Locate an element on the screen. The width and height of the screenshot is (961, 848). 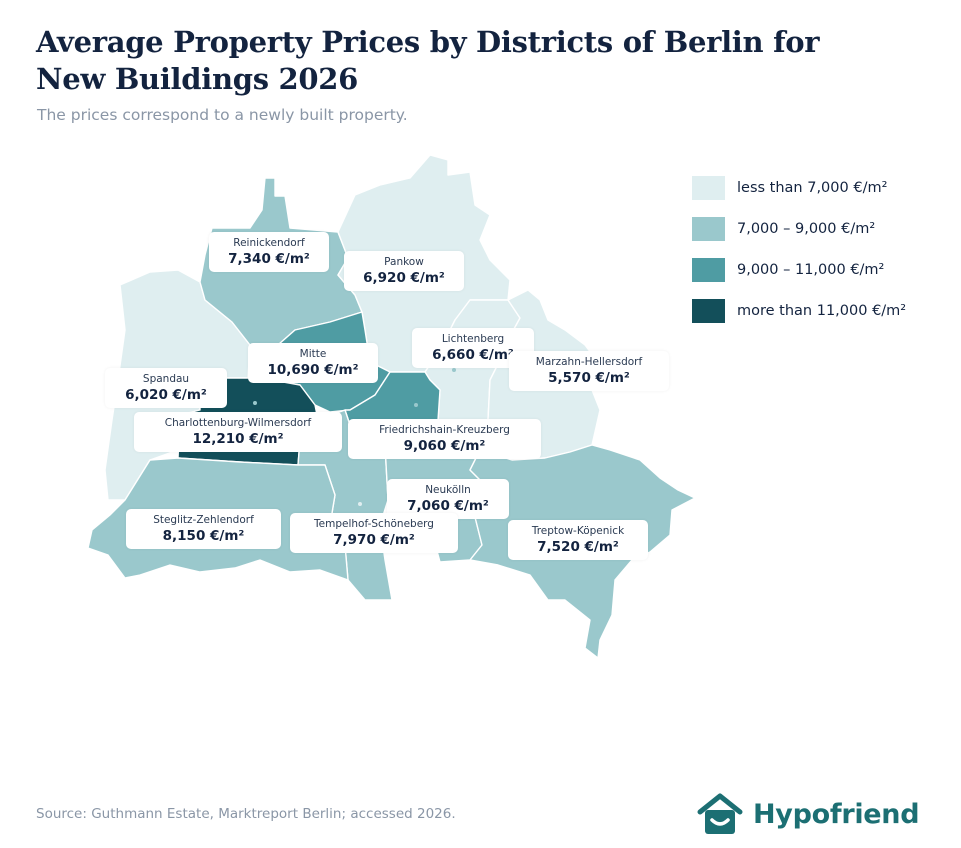
legend-item: more than 11,000 €/m² is located at coordinates (799, 311).